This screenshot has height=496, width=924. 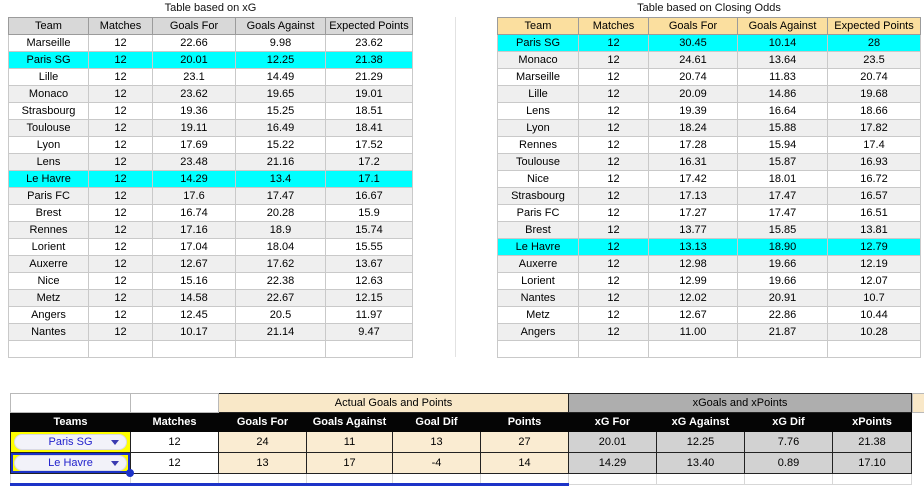 What do you see at coordinates (369, 196) in the screenshot?
I see `value-cell: 16.67` at bounding box center [369, 196].